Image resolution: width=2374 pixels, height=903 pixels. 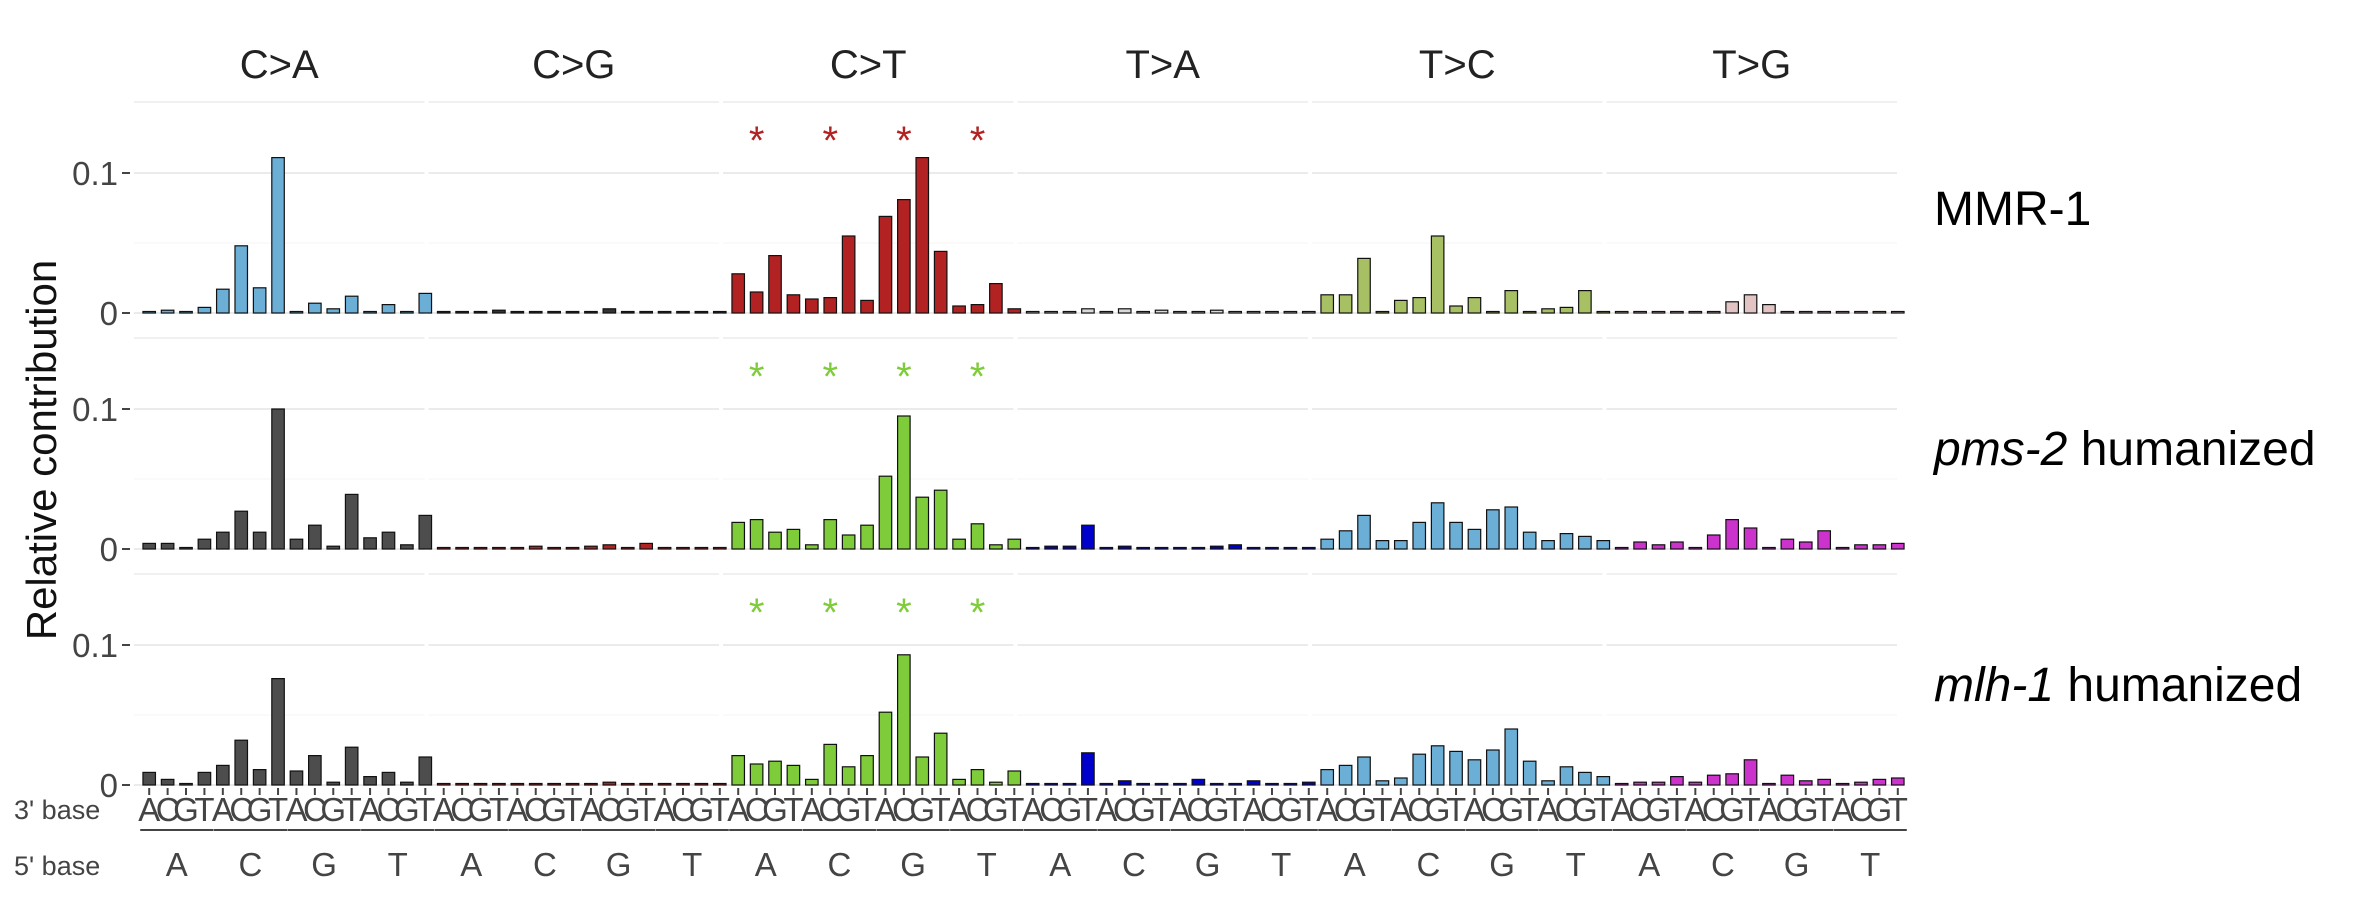 What do you see at coordinates (2191, 449) in the screenshot?
I see `row-label-pms-2-rest: humanized` at bounding box center [2191, 449].